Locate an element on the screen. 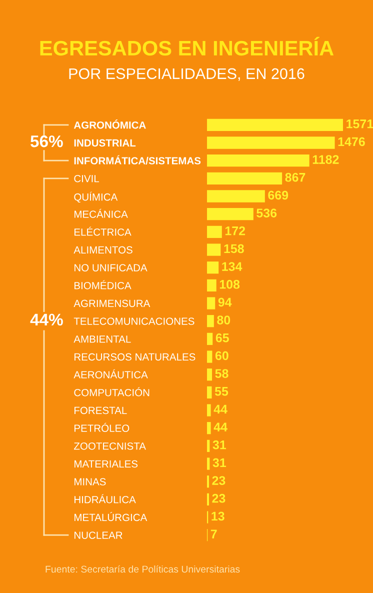  text: 44% is located at coordinates (46, 320).